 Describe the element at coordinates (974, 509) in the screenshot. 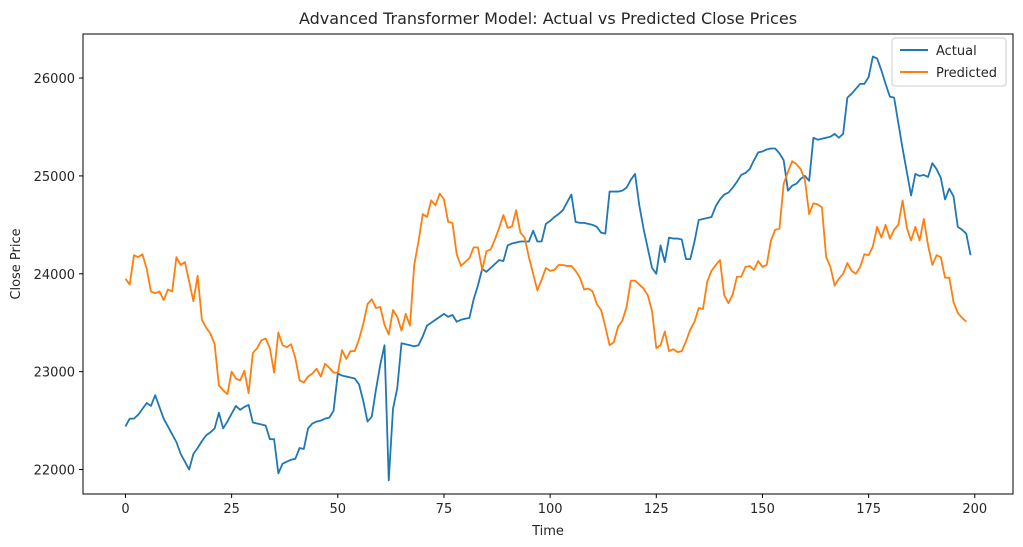

I see `x-tick-label: 200` at that location.